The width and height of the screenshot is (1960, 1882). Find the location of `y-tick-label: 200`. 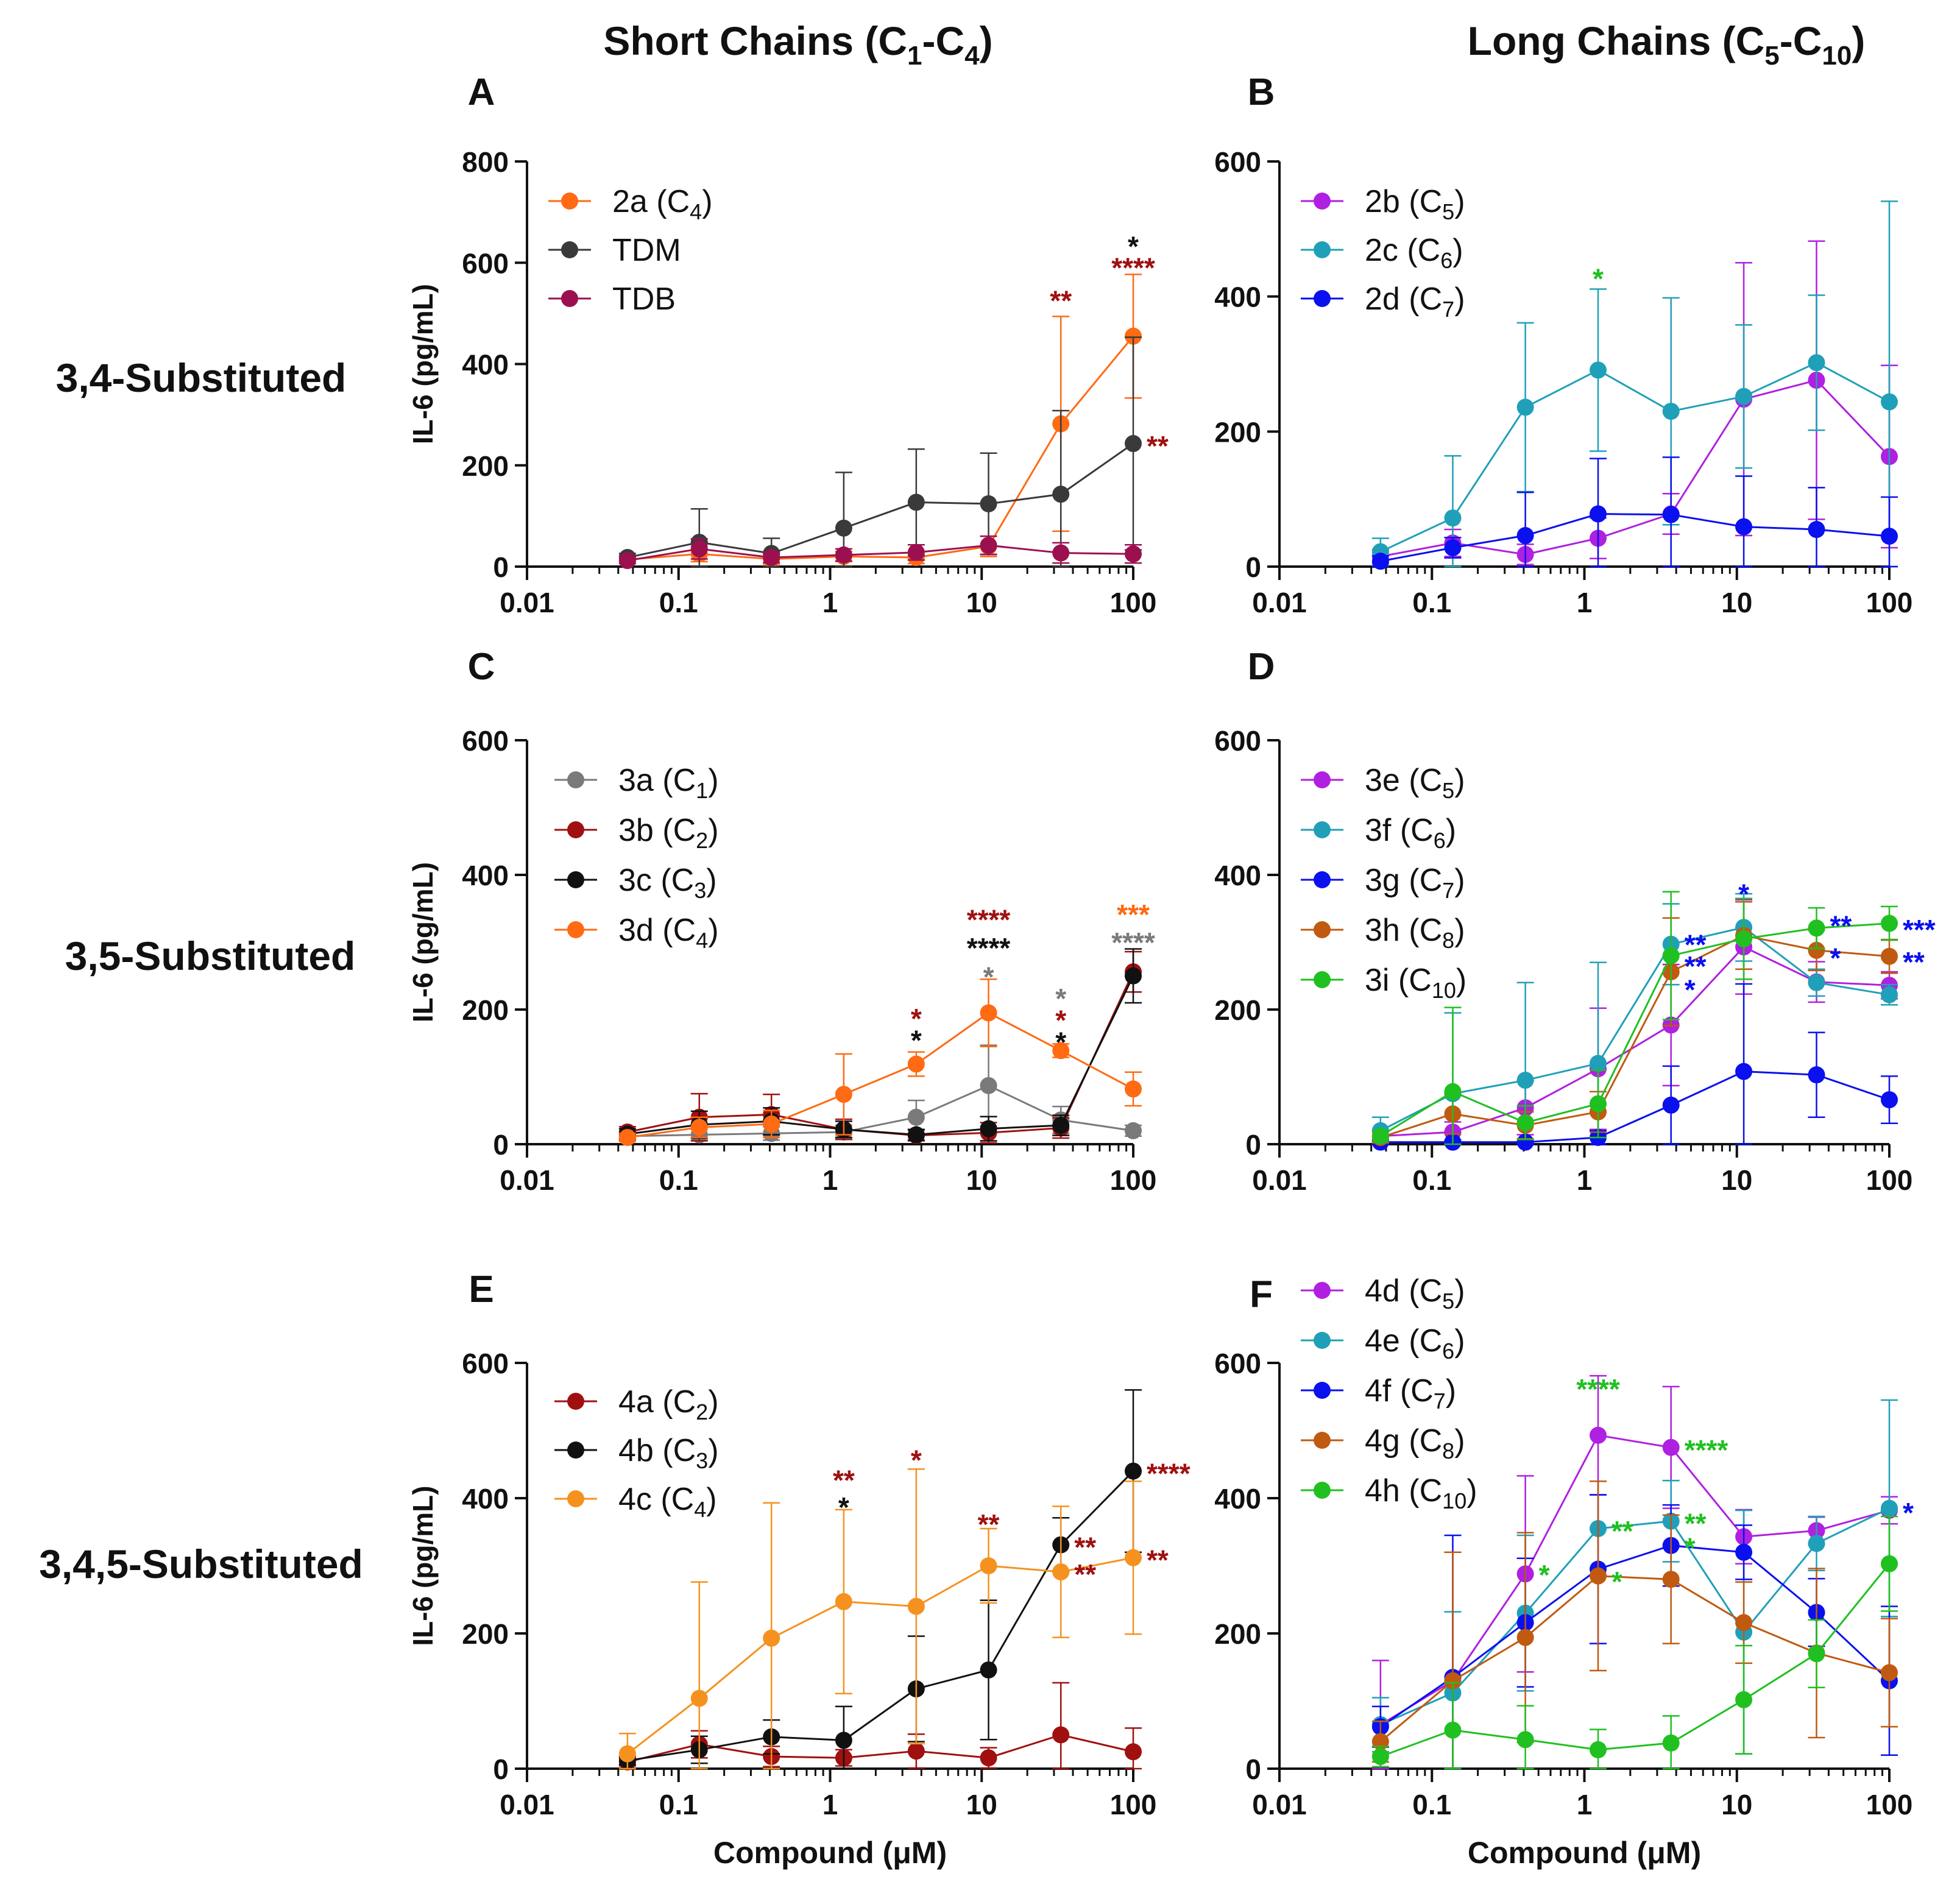

y-tick-label: 200 is located at coordinates (485, 466).